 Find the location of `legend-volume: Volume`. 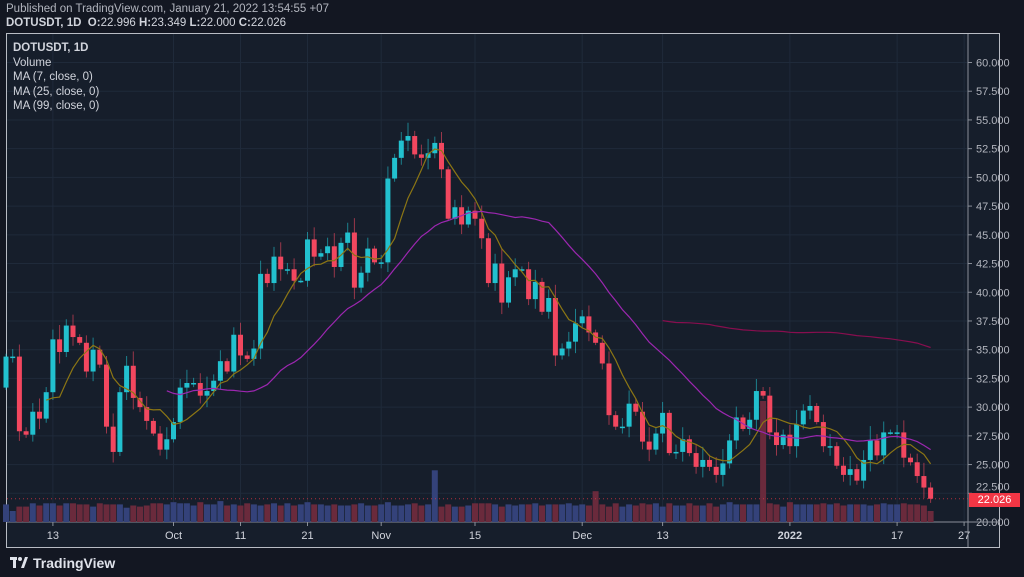

legend-volume: Volume is located at coordinates (32, 62).